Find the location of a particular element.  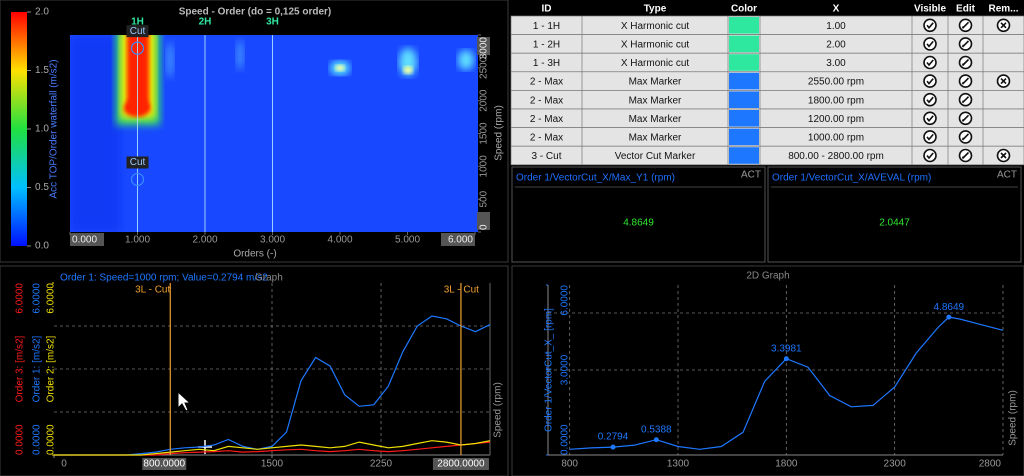

column-header: X is located at coordinates (836, 9).